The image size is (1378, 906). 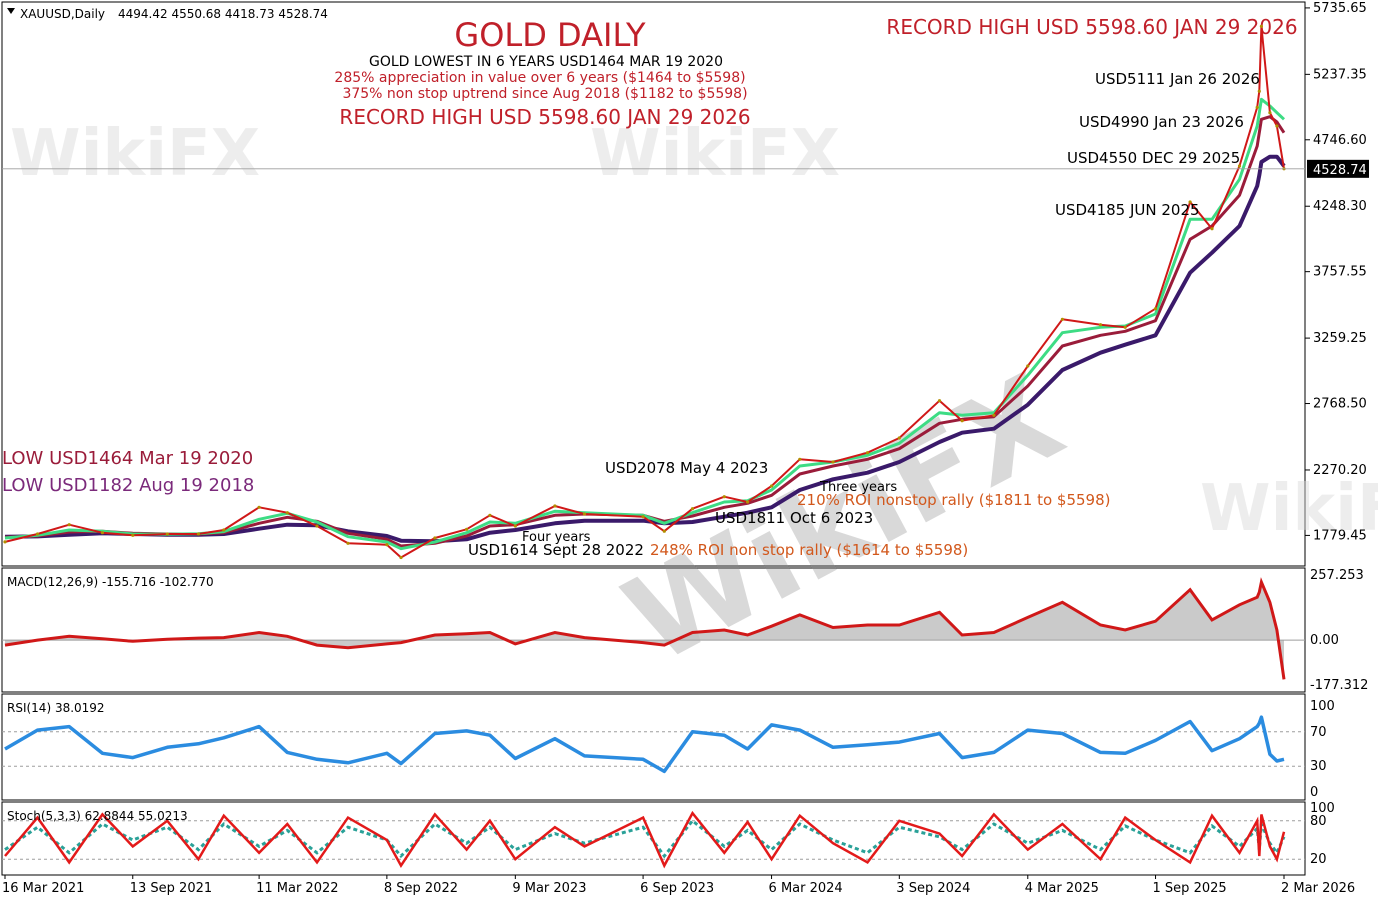 What do you see at coordinates (1318, 732) in the screenshot?
I see `rsi-tick-label: 70` at bounding box center [1318, 732].